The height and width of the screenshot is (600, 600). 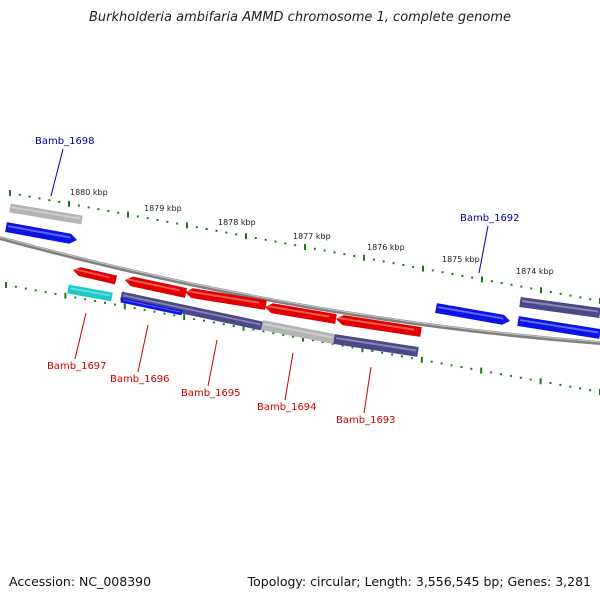 What do you see at coordinates (140, 379) in the screenshot?
I see `gene-label: Bamb_1696` at bounding box center [140, 379].